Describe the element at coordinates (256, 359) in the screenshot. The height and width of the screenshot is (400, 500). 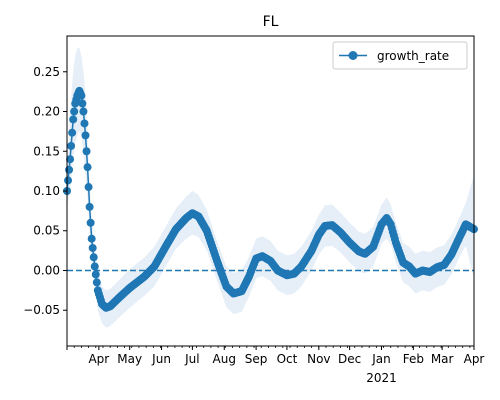
I see `x-tick-label: Sep` at that location.